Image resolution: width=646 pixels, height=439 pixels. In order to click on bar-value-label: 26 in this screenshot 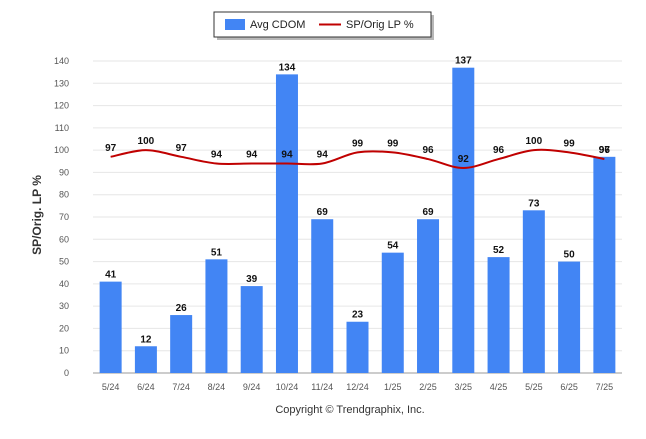, I will do `click(182, 308)`.